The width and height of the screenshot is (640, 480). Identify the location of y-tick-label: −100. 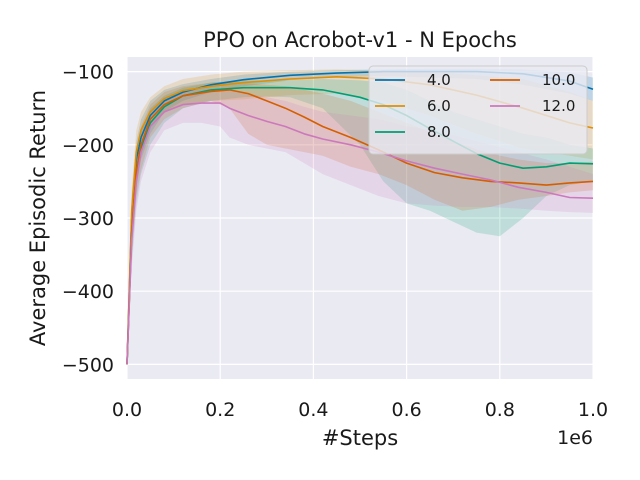
(88, 73).